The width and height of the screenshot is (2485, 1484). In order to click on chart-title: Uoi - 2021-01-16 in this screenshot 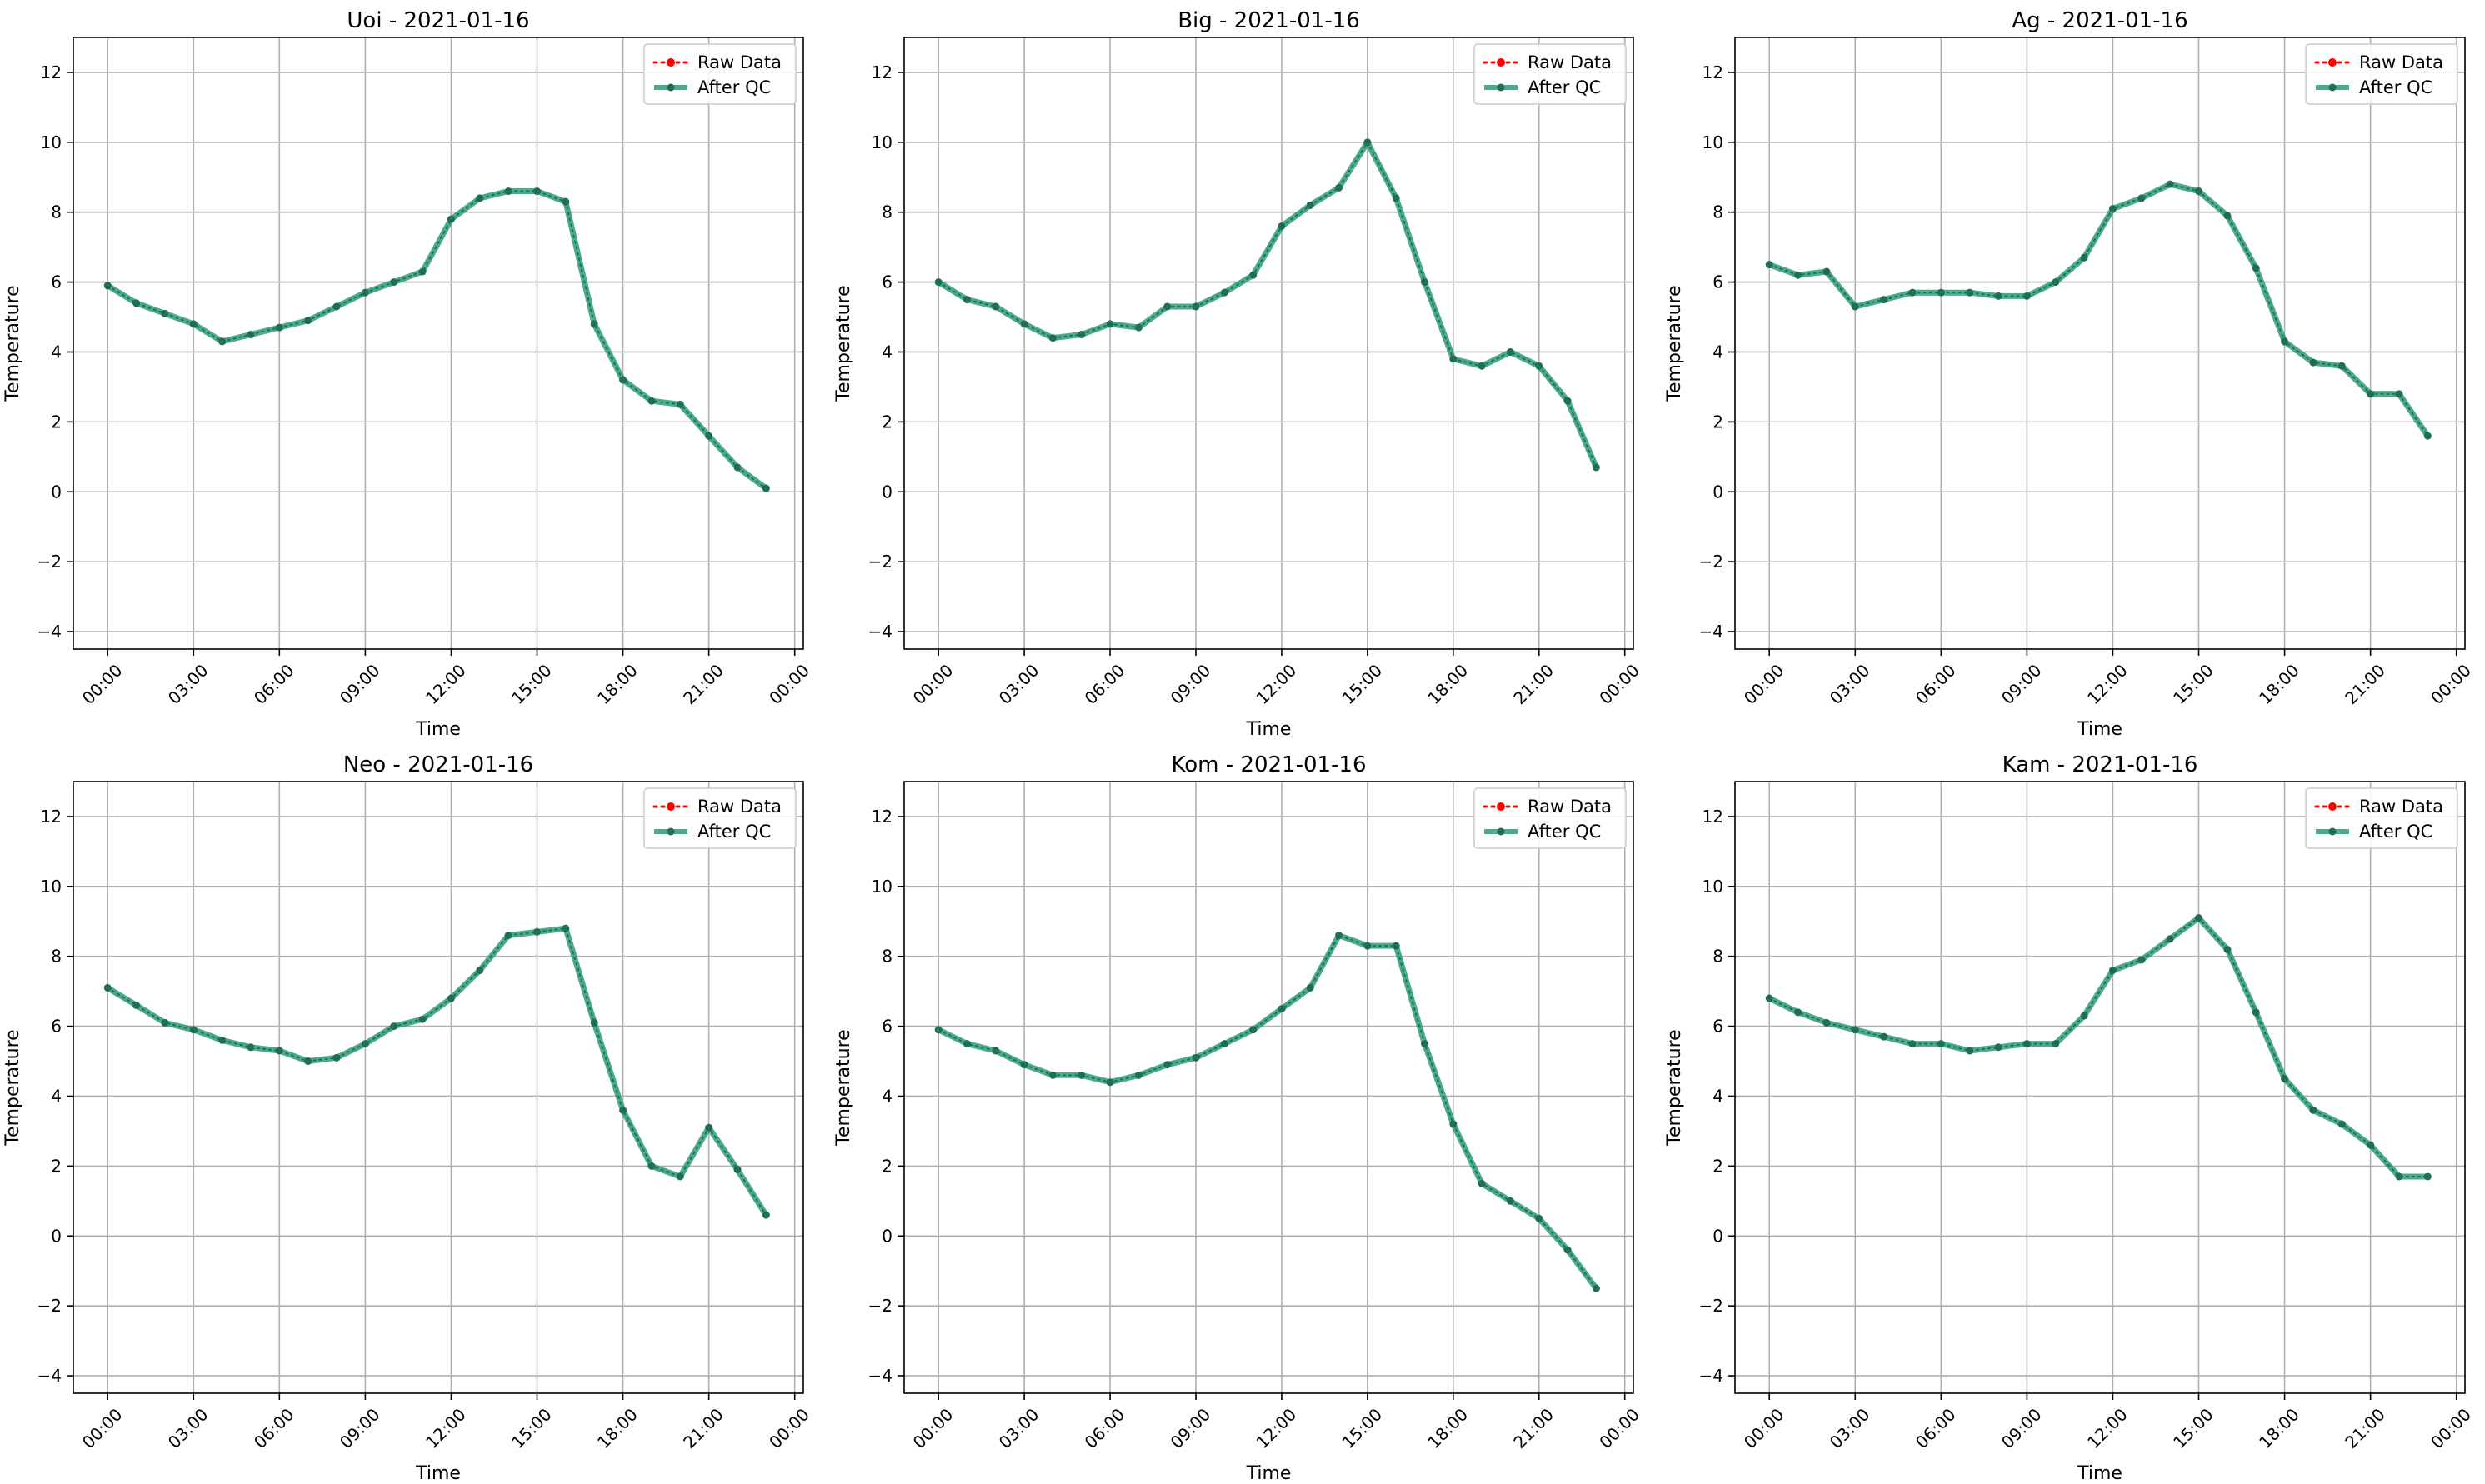, I will do `click(438, 20)`.